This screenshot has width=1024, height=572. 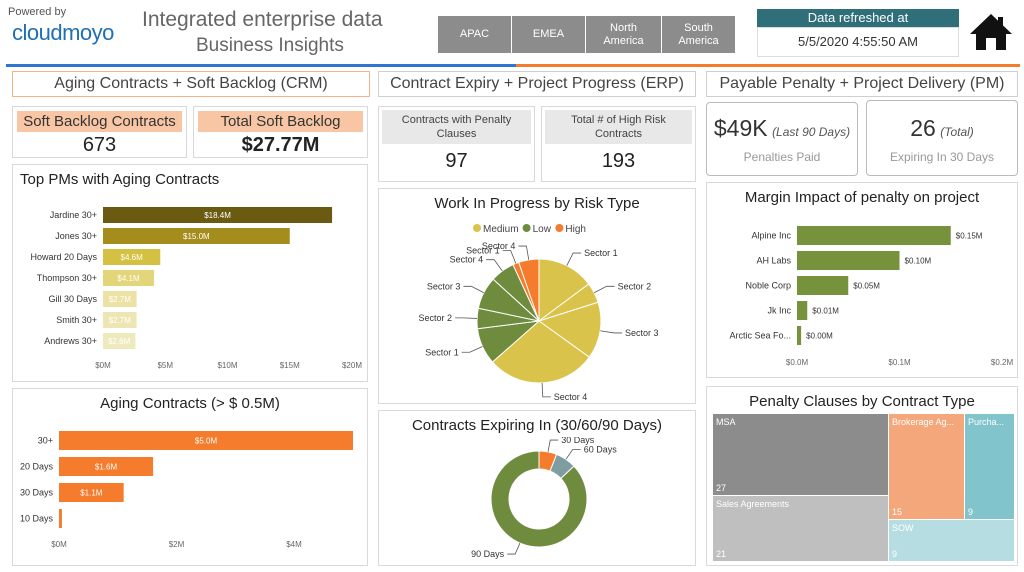 What do you see at coordinates (771, 236) in the screenshot?
I see `category-label: Alpine Inc` at bounding box center [771, 236].